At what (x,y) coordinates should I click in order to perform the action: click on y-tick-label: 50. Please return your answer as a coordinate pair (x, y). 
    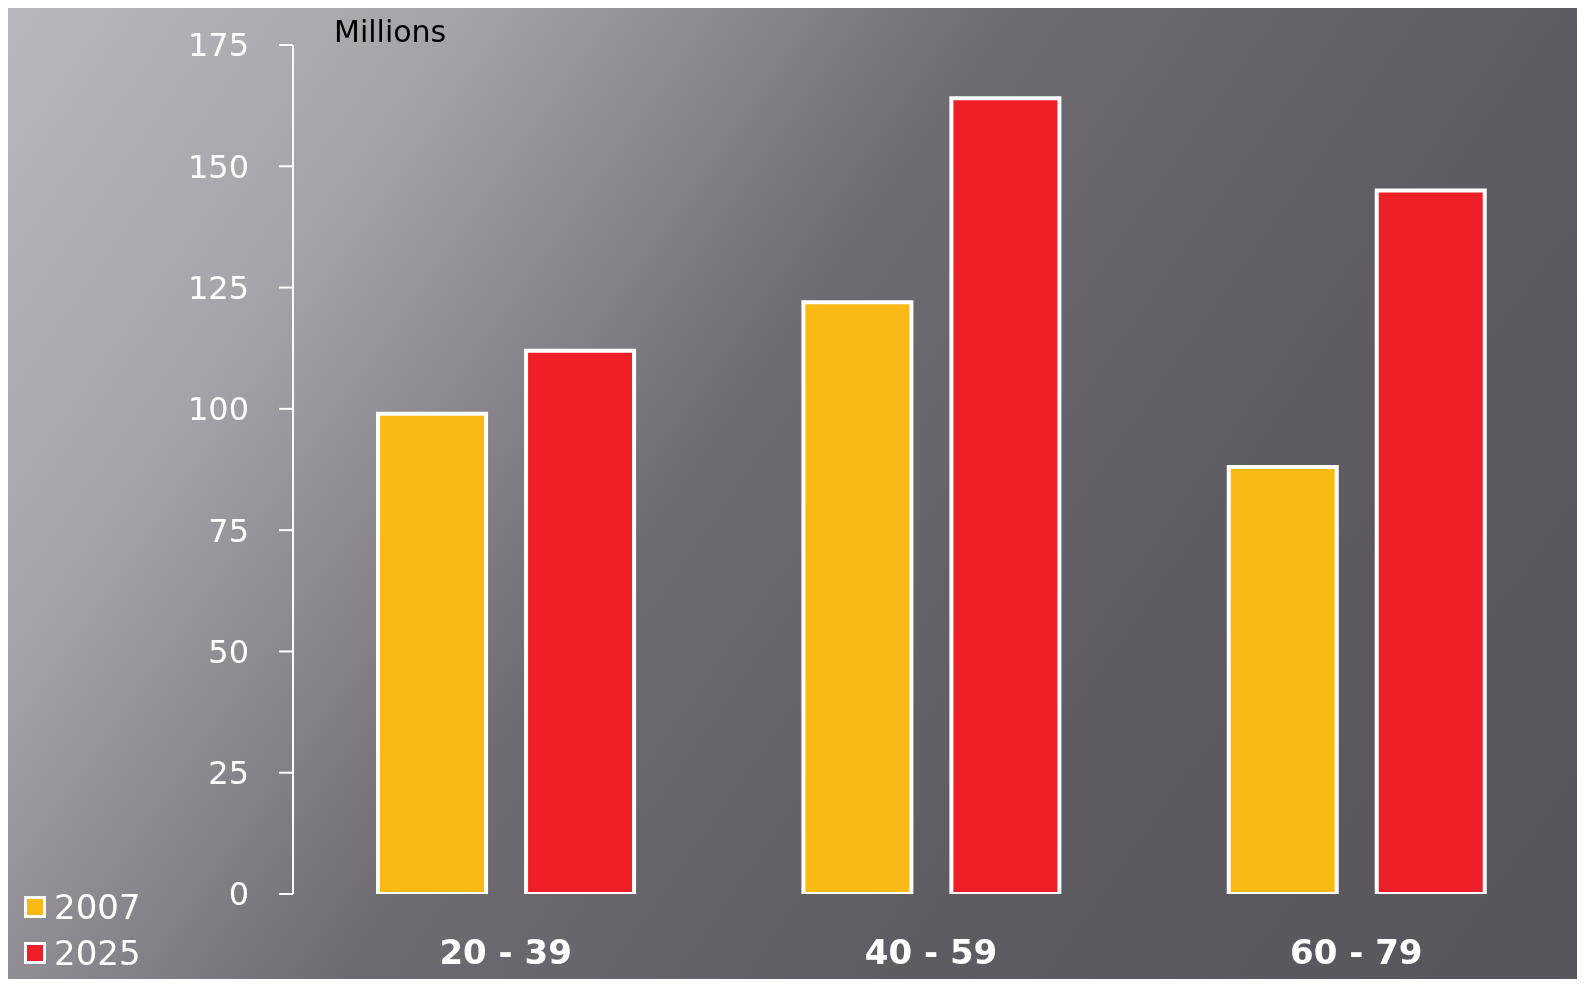
    Looking at the image, I should click on (228, 651).